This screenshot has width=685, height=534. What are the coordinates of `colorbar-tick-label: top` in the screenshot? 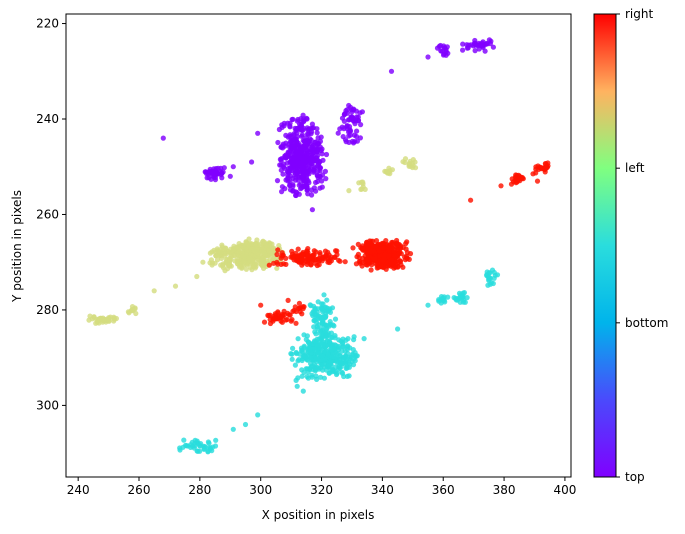 It's located at (635, 477).